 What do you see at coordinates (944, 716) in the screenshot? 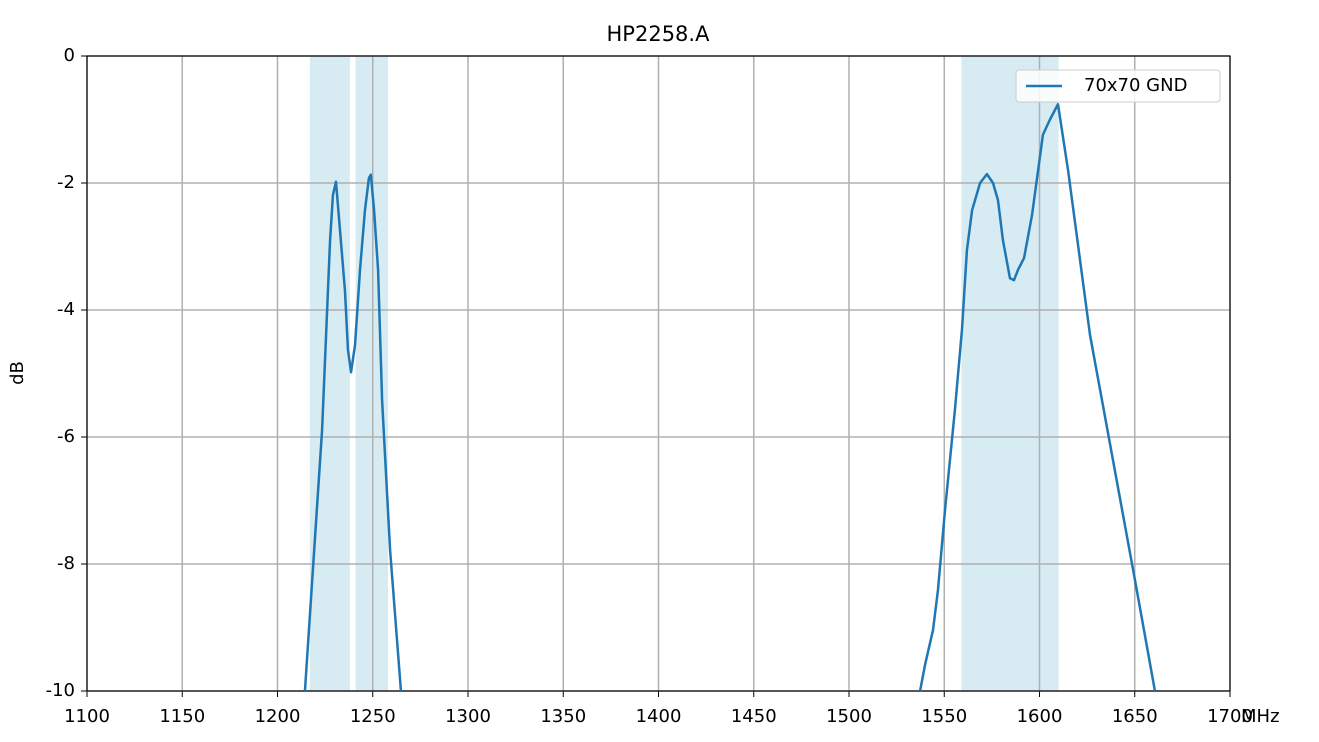
I see `x-tick-label: 1550` at bounding box center [944, 716].